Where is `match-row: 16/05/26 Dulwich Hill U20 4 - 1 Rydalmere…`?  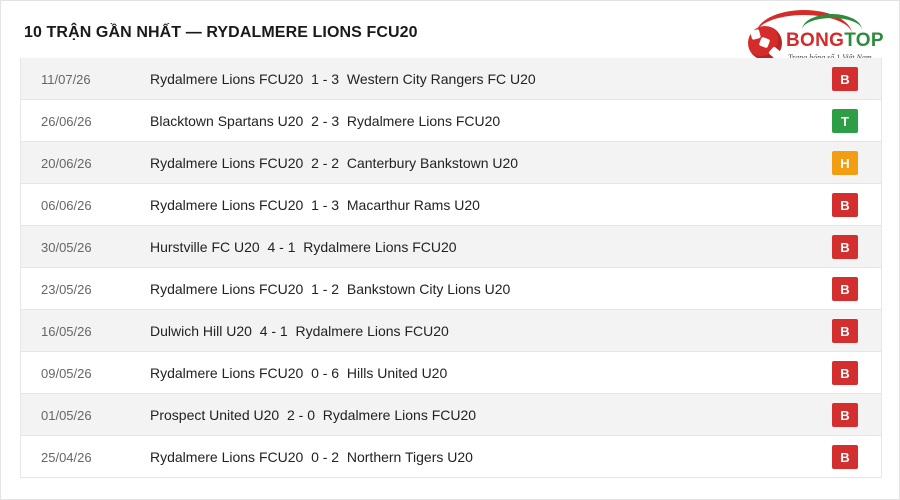
match-row: 16/05/26 Dulwich Hill U20 4 - 1 Rydalmere… is located at coordinates (451, 331).